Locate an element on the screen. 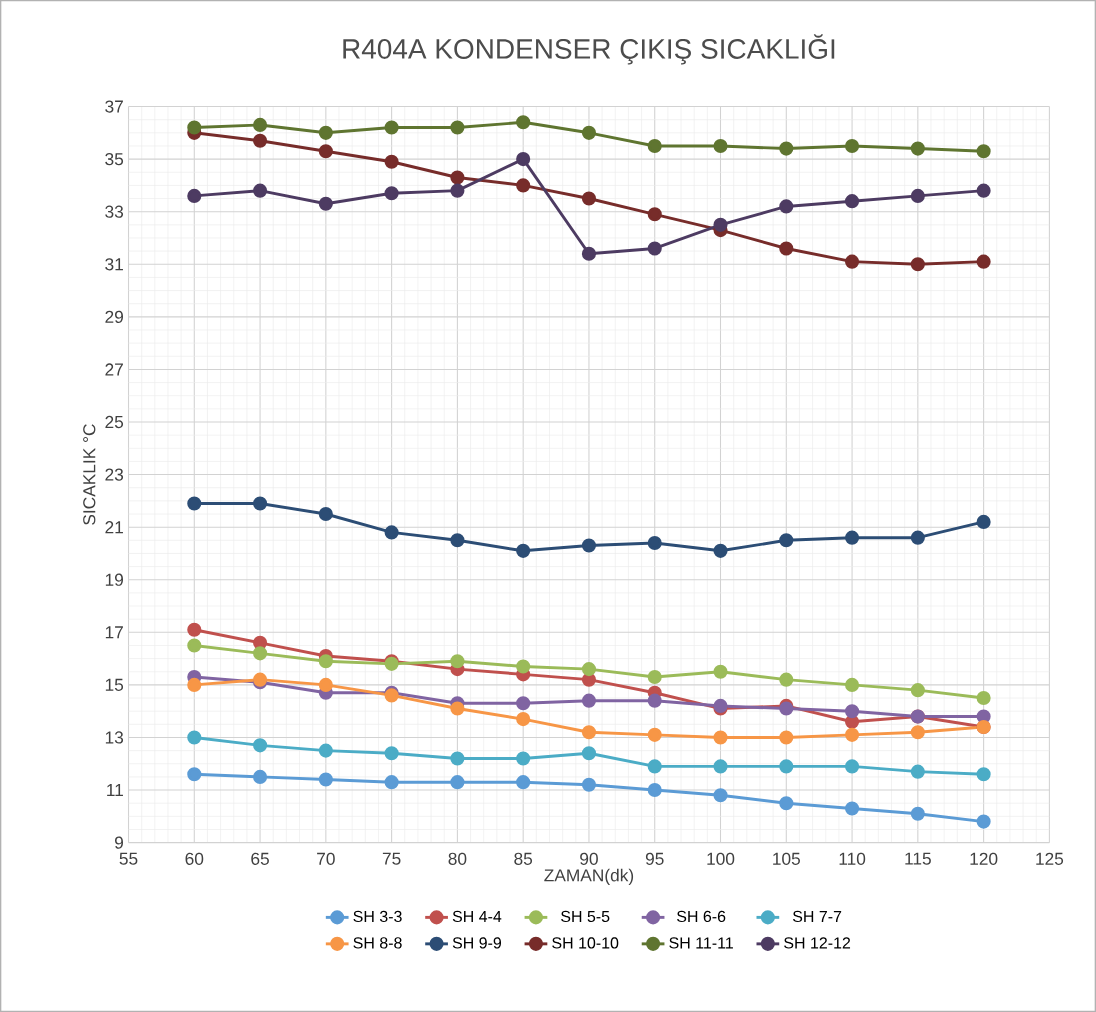 This screenshot has height=1012, width=1096. chart-title: R404A KONDENSER ÇIKIŞ SICAKLIĞI is located at coordinates (589, 49).